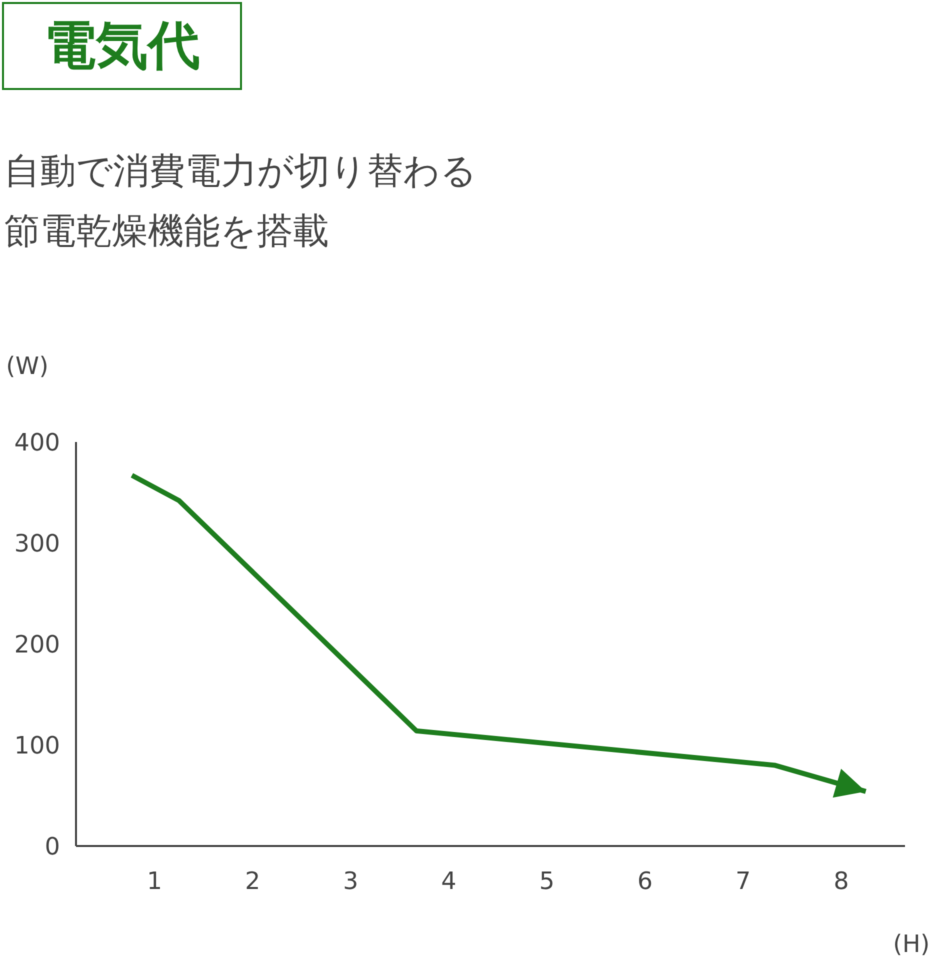 The height and width of the screenshot is (970, 937). I want to click on y-tick-label: 200, so click(37, 644).